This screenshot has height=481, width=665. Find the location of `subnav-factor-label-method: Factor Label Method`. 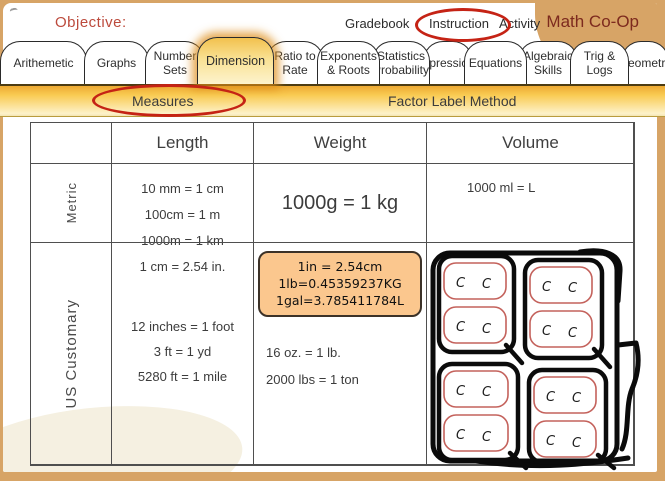

subnav-factor-label-method: Factor Label Method is located at coordinates (452, 101).